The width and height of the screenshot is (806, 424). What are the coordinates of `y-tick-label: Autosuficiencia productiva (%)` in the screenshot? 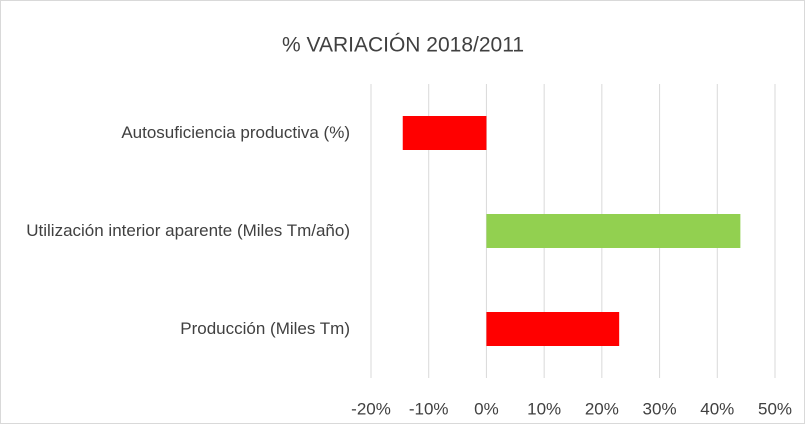 It's located at (235, 132).